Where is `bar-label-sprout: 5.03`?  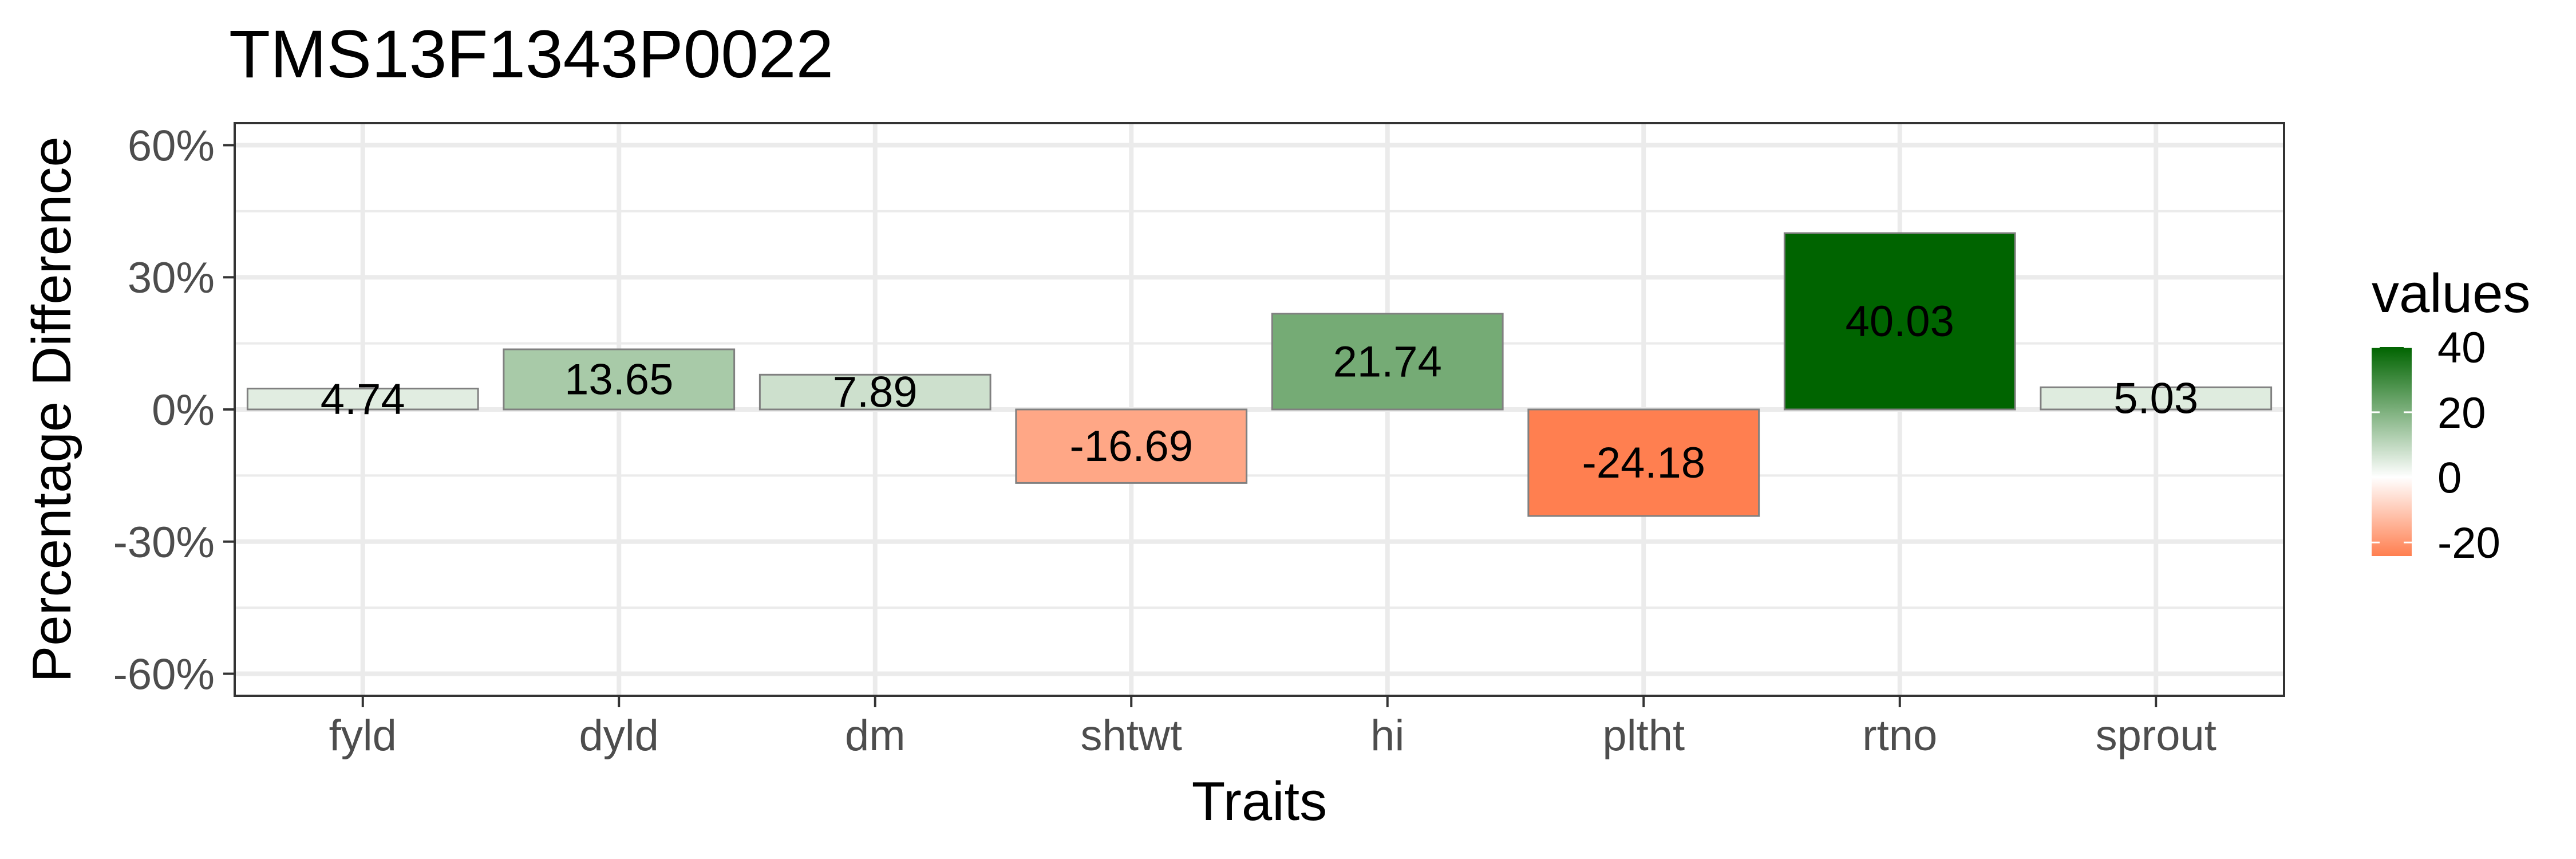
bar-label-sprout: 5.03 is located at coordinates (2155, 399).